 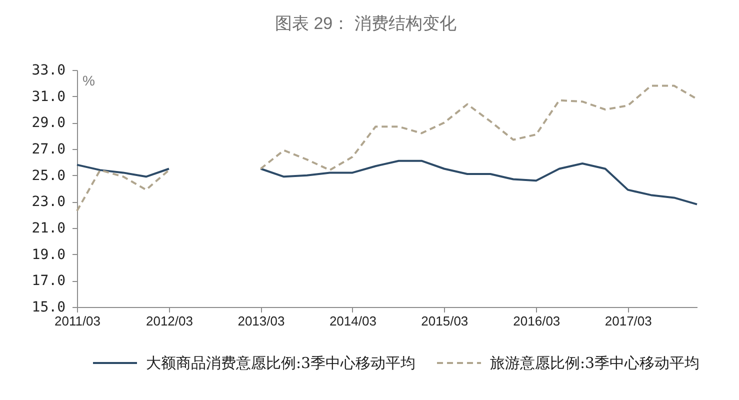 I want to click on x-tick-label: 2017/03, so click(x=628, y=321).